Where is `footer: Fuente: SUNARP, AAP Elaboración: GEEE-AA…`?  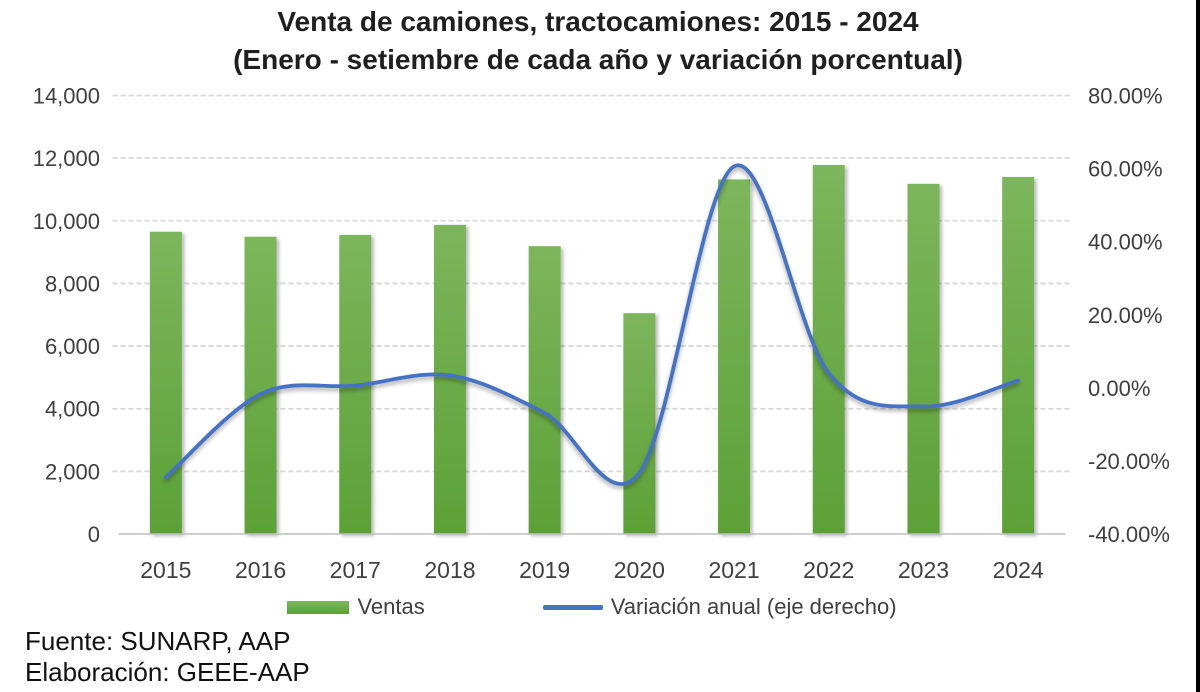
footer: Fuente: SUNARP, AAP Elaboración: GEEE-AA… is located at coordinates (167, 657).